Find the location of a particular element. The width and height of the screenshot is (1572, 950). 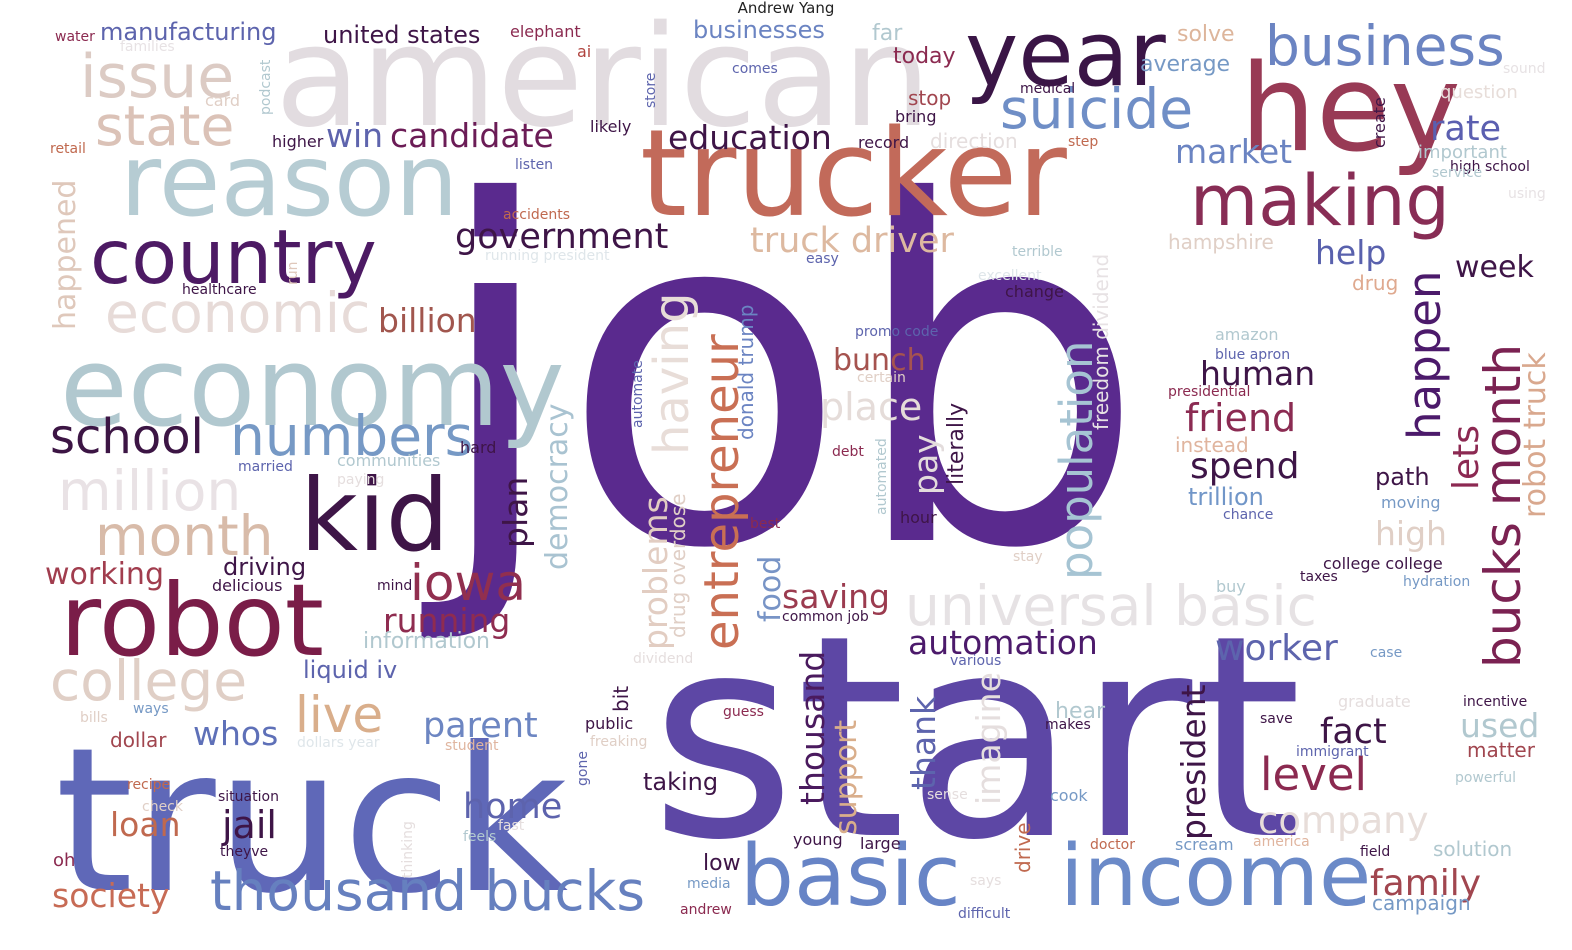

word-year: year is located at coordinates (1065, 54).